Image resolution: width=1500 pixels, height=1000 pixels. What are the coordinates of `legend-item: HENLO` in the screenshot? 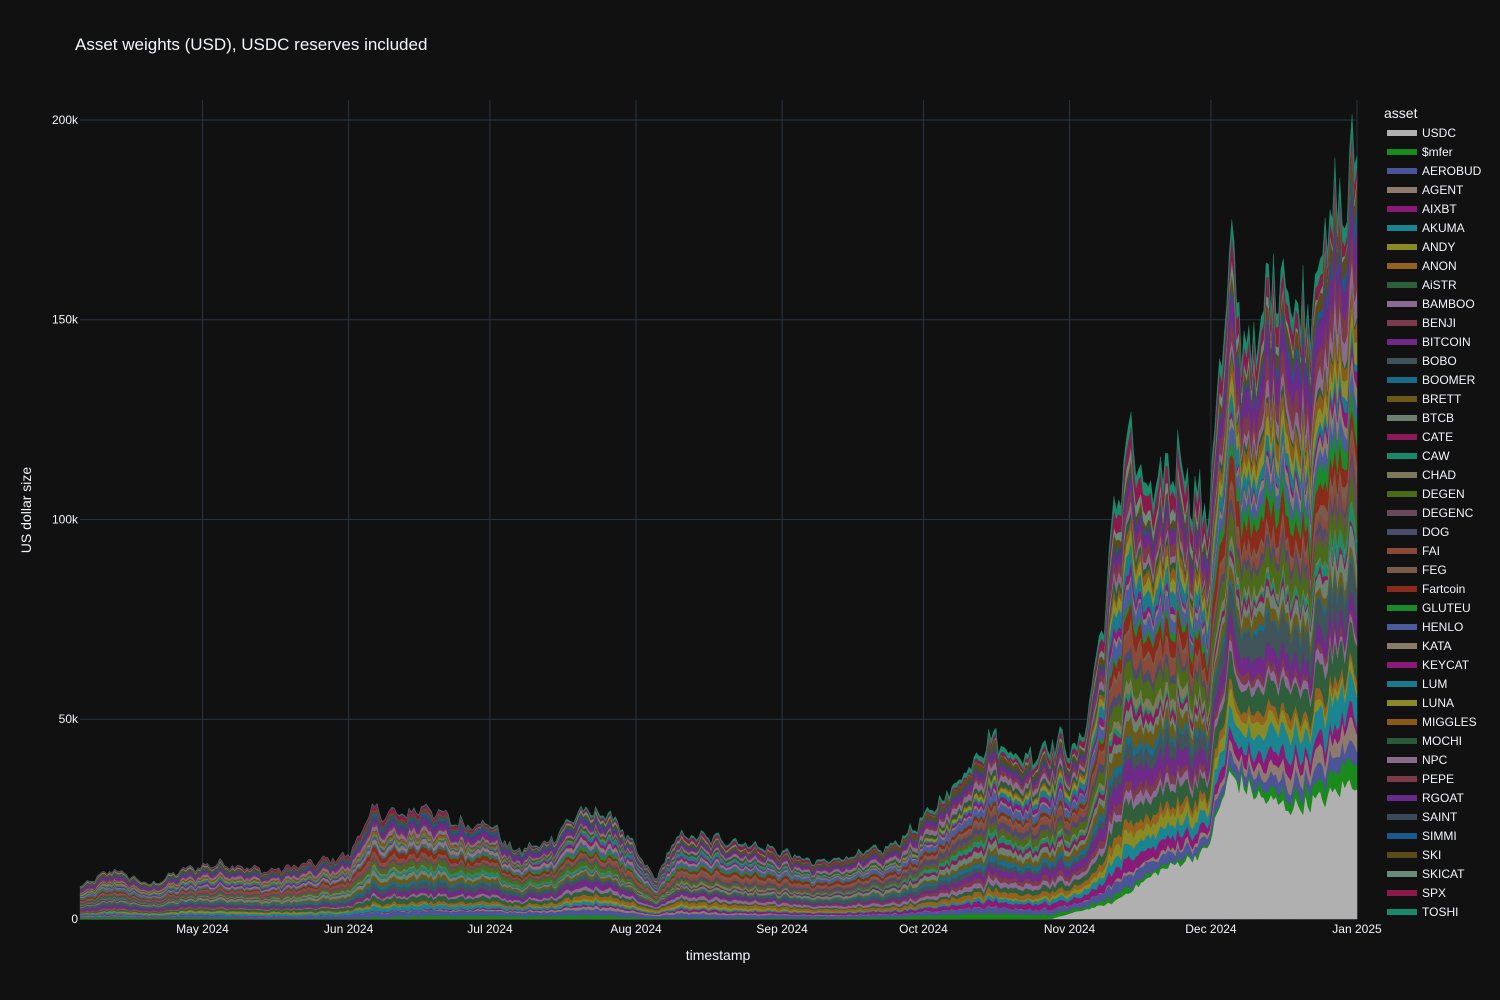 It's located at (1425, 627).